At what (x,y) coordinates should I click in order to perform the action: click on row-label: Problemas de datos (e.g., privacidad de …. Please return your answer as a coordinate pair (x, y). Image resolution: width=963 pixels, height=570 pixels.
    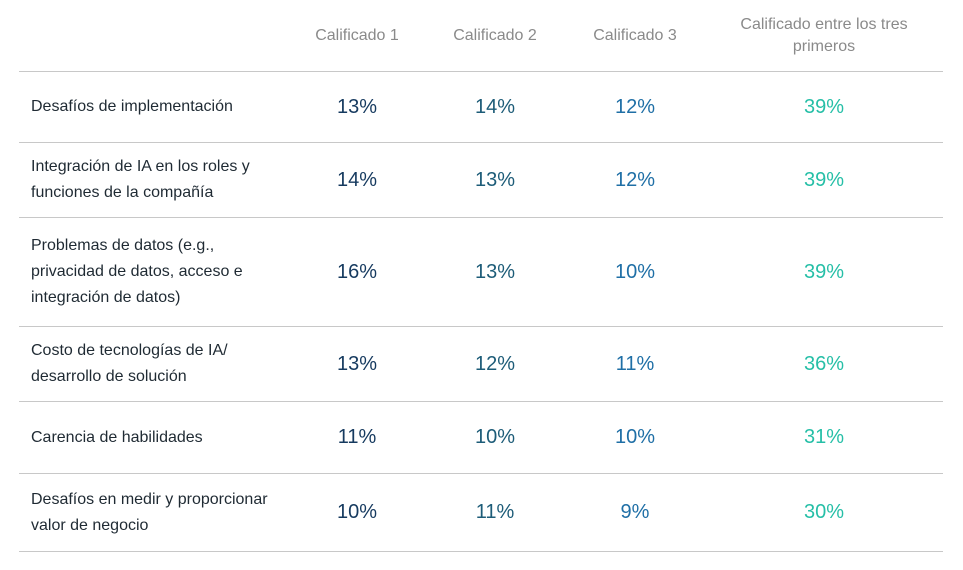
    Looking at the image, I should click on (137, 271).